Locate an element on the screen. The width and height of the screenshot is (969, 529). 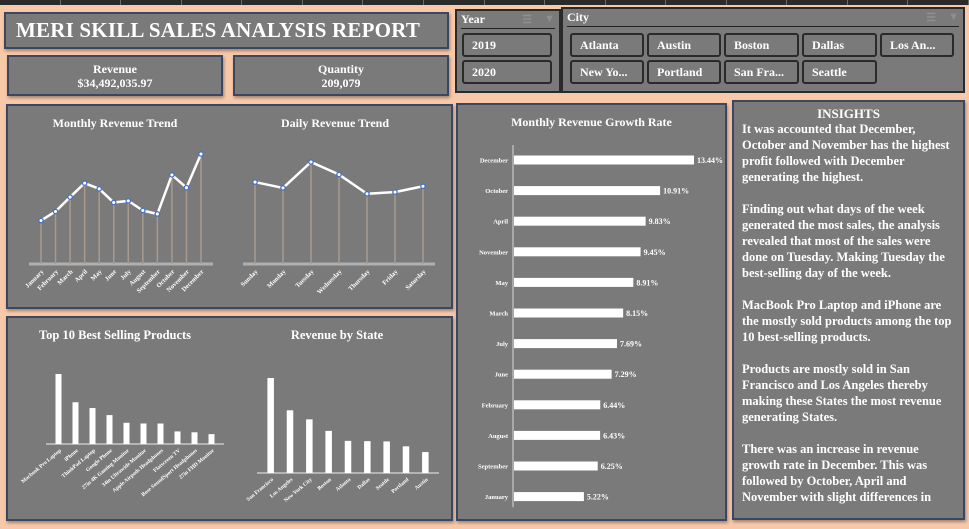
svg-text: August is located at coordinates (498, 436).